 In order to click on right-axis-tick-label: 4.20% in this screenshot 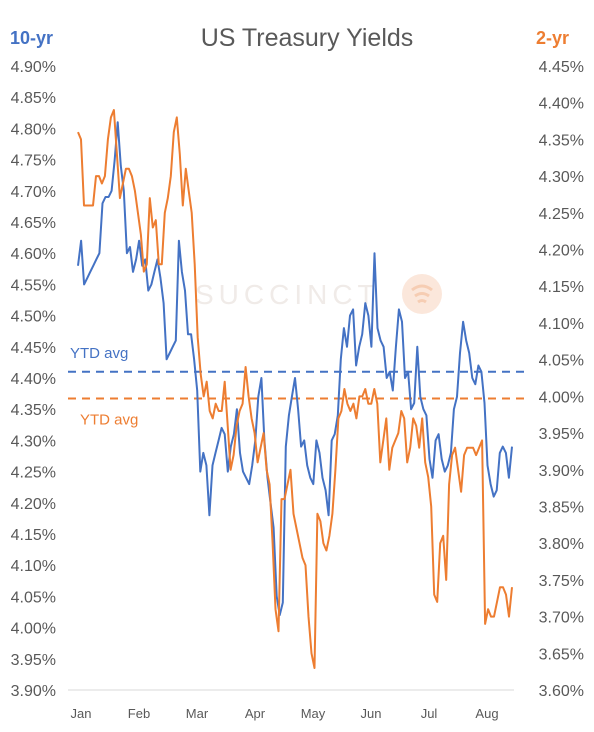, I will do `click(561, 251)`.